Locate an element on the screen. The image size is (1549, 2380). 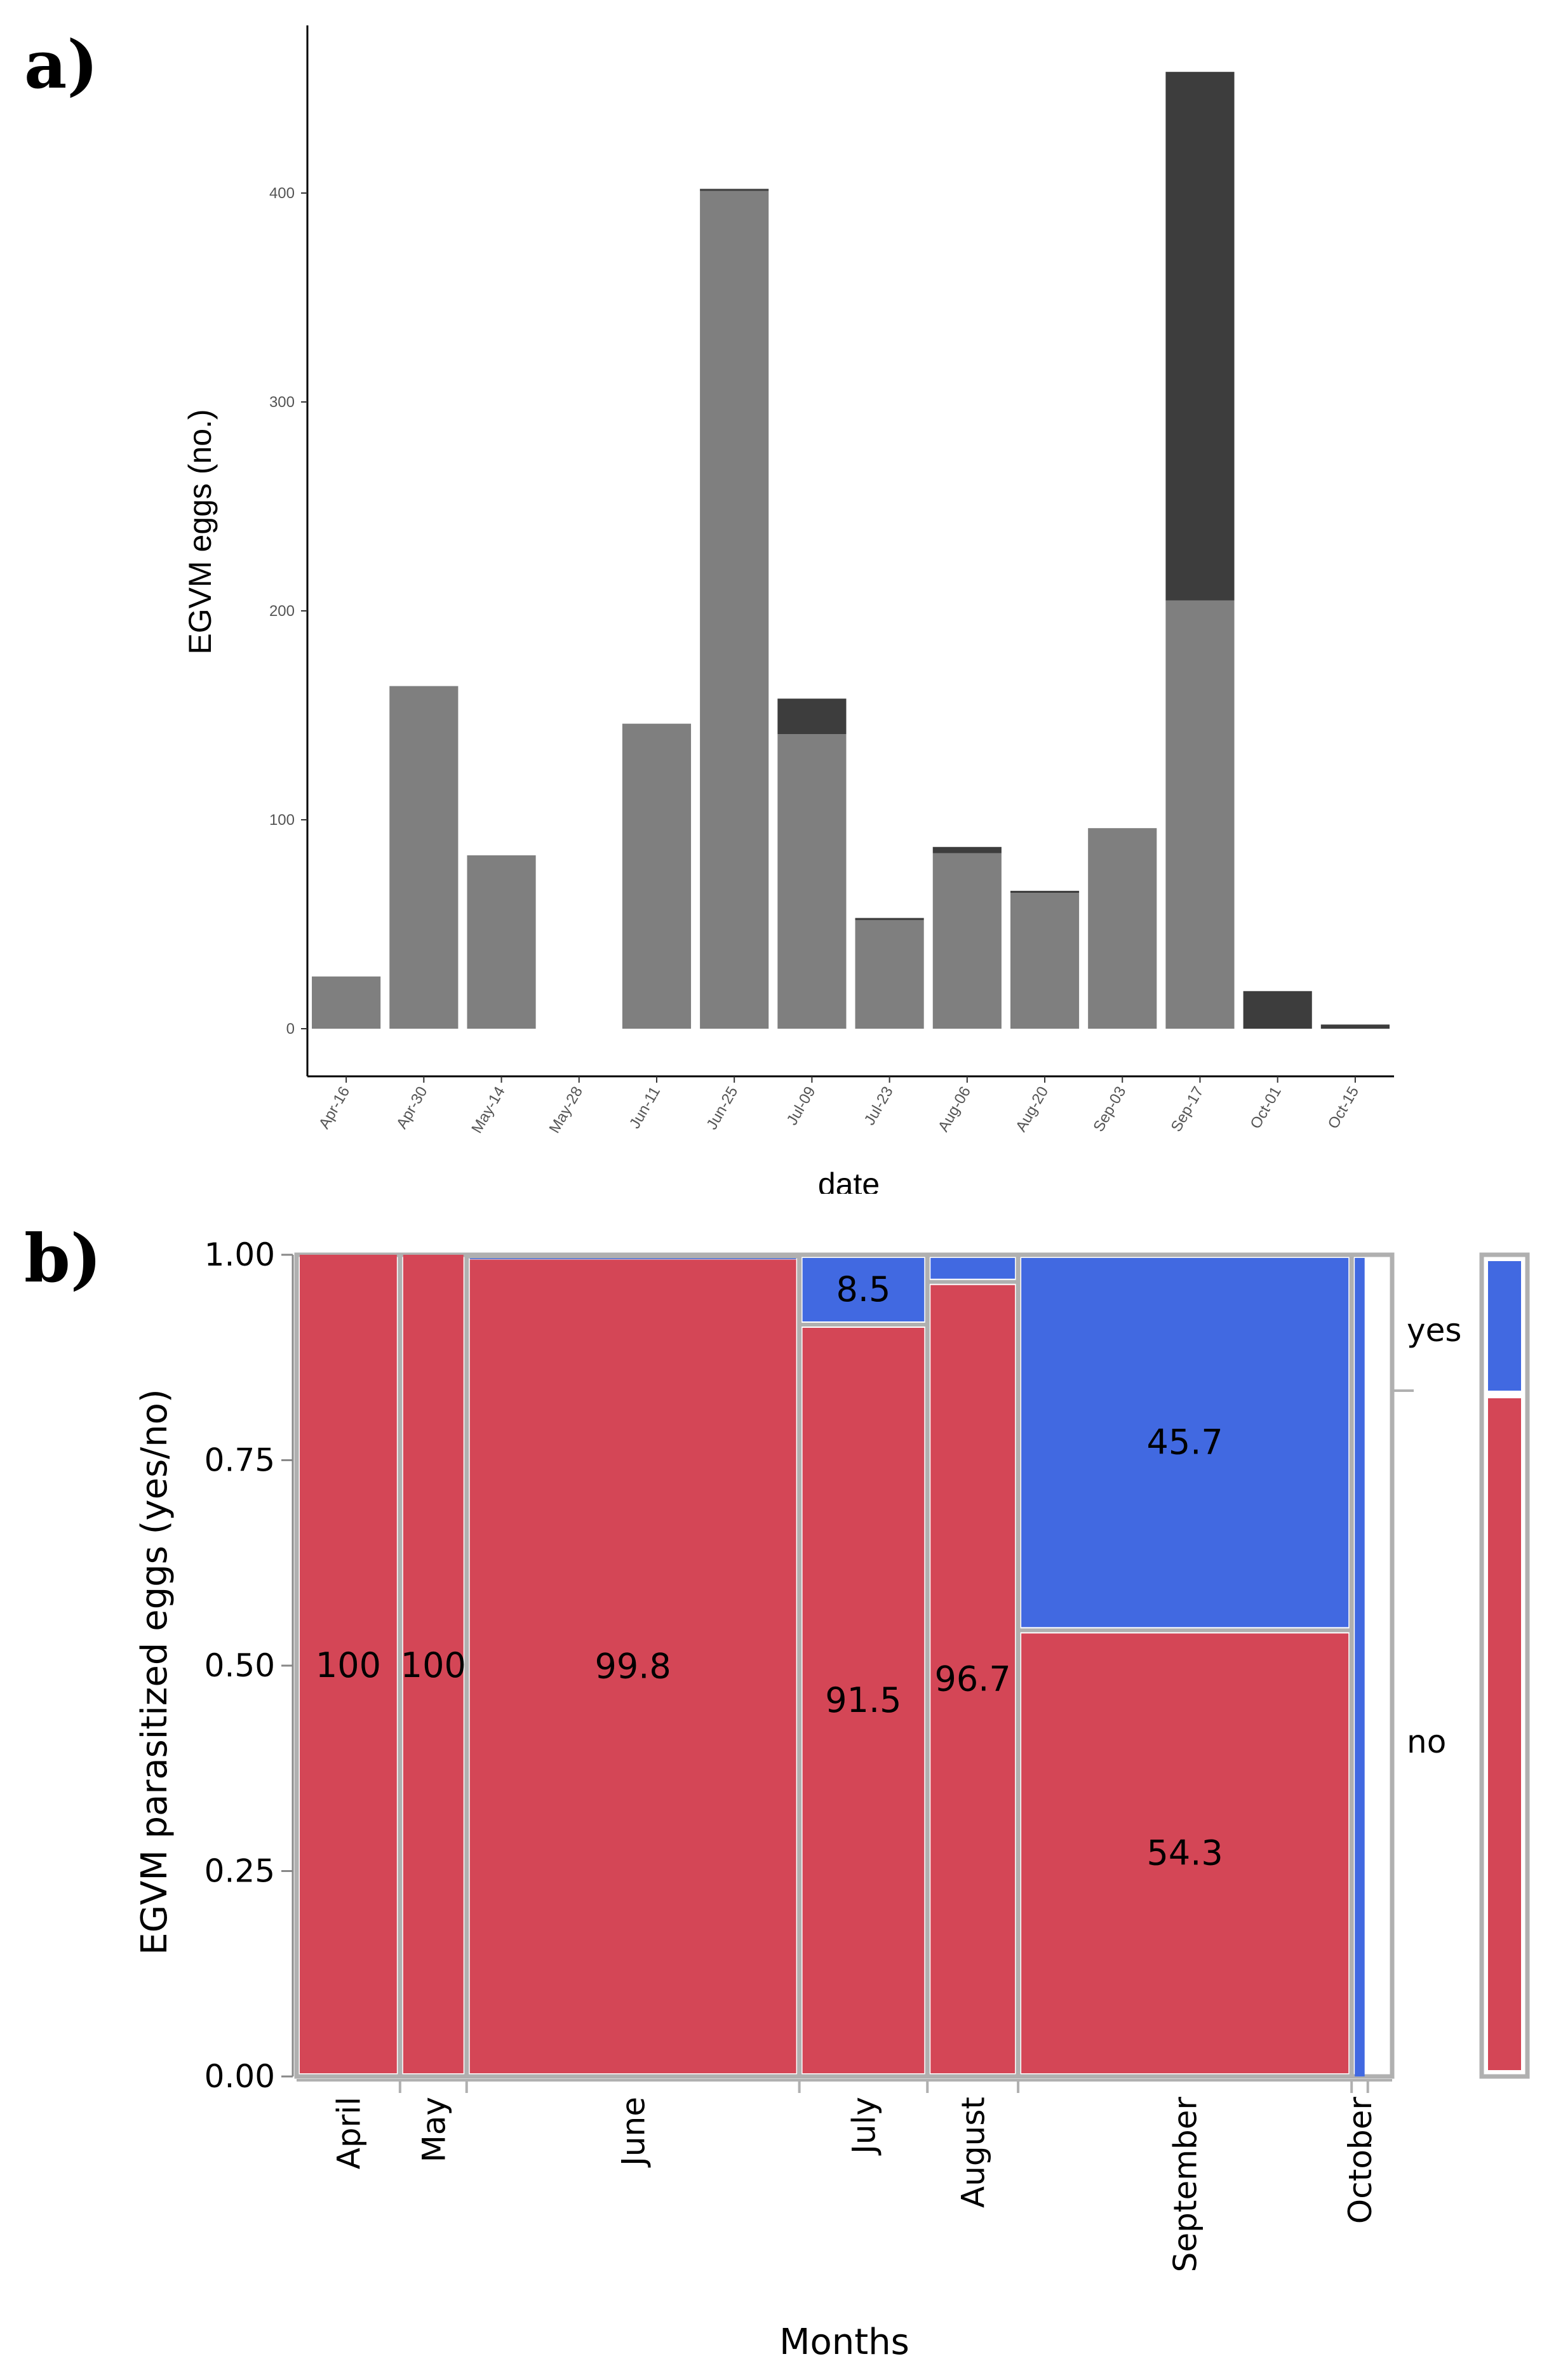
panel-a-label: a) is located at coordinates (61, 64).